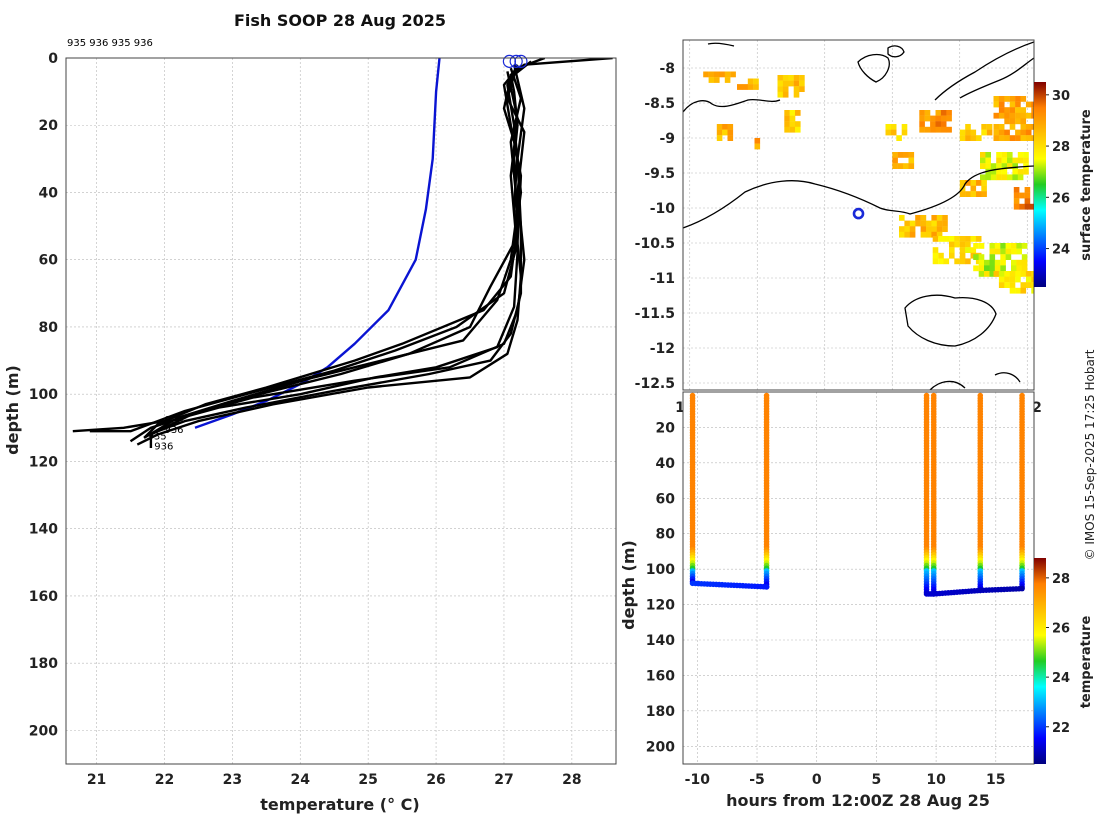 The height and width of the screenshot is (820, 1100). I want to click on cast-location-marker, so click(858, 213).